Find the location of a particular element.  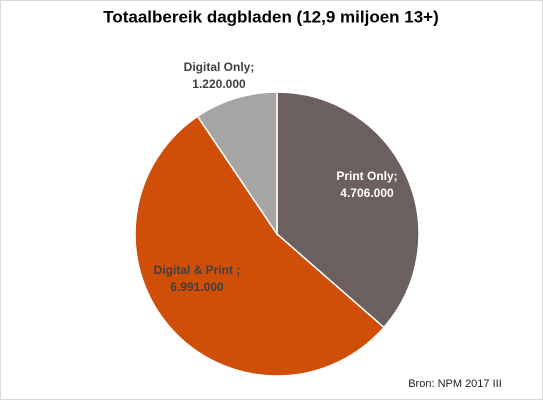

slice-category-label: Digital & Print ; is located at coordinates (197, 270).